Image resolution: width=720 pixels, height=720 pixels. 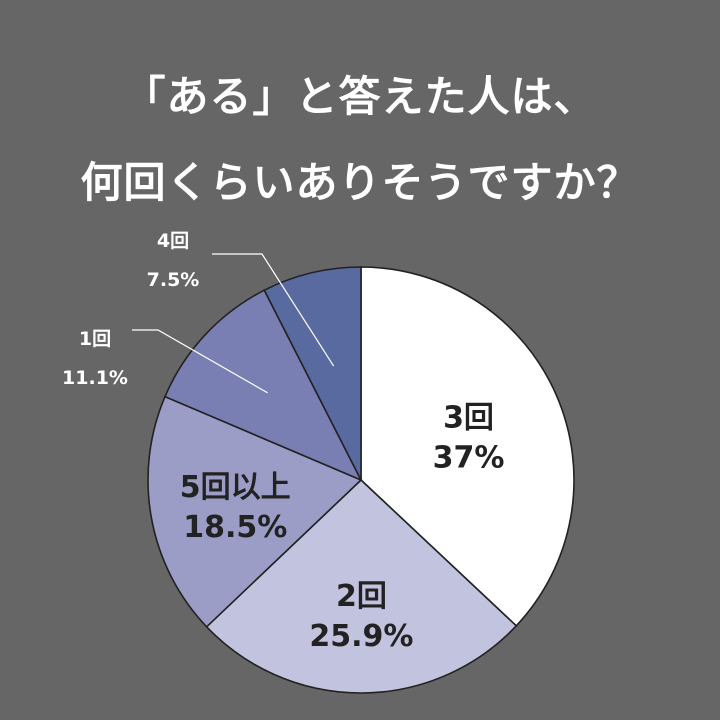 I want to click on chart-title-line-1: 「ある」と答えた人は、, so click(x=360, y=96).